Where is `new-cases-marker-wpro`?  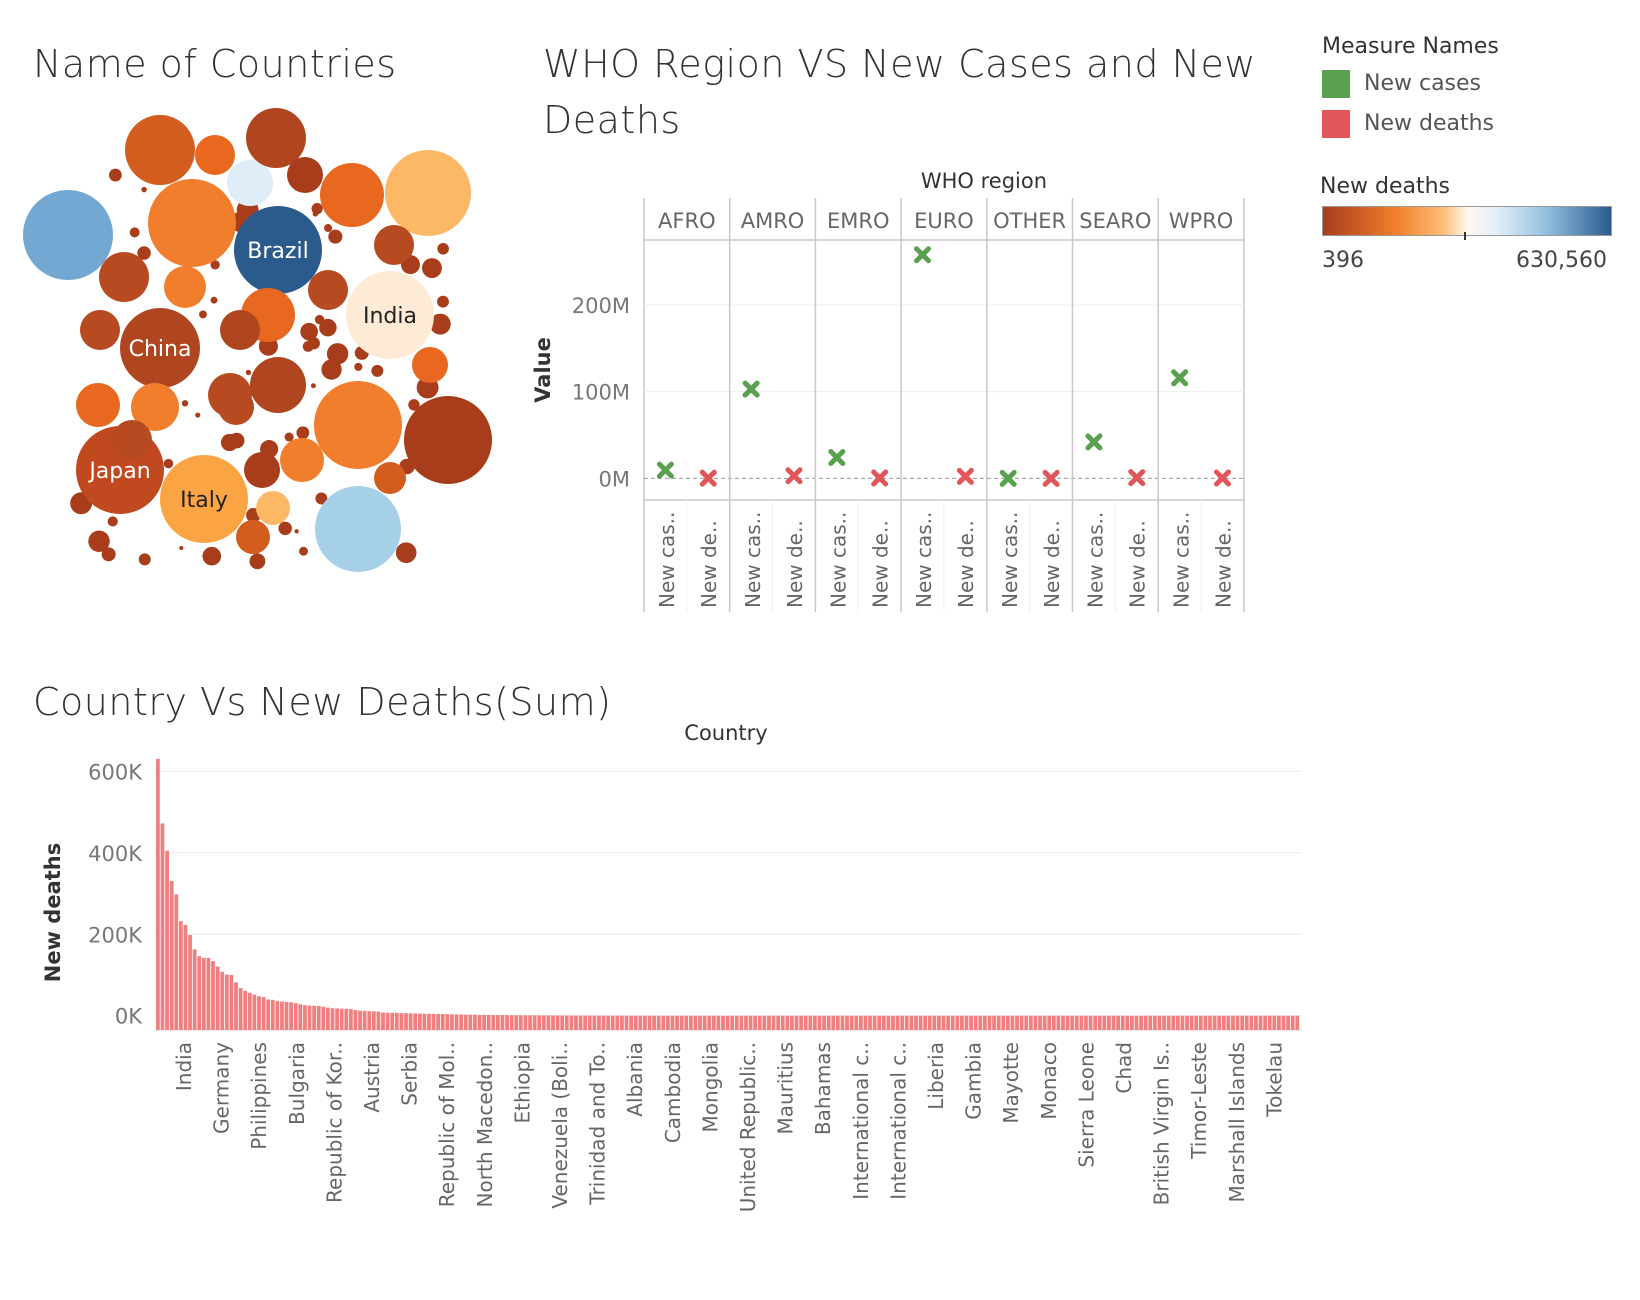
new-cases-marker-wpro is located at coordinates (1180, 378).